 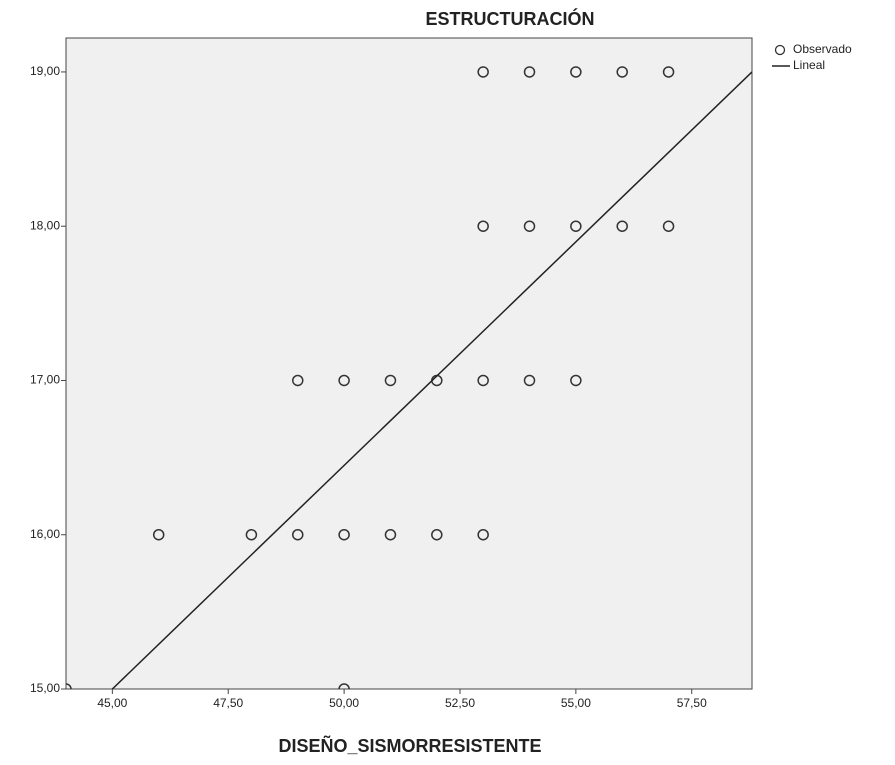 I want to click on x-tick-label: 47,50, so click(x=228, y=703).